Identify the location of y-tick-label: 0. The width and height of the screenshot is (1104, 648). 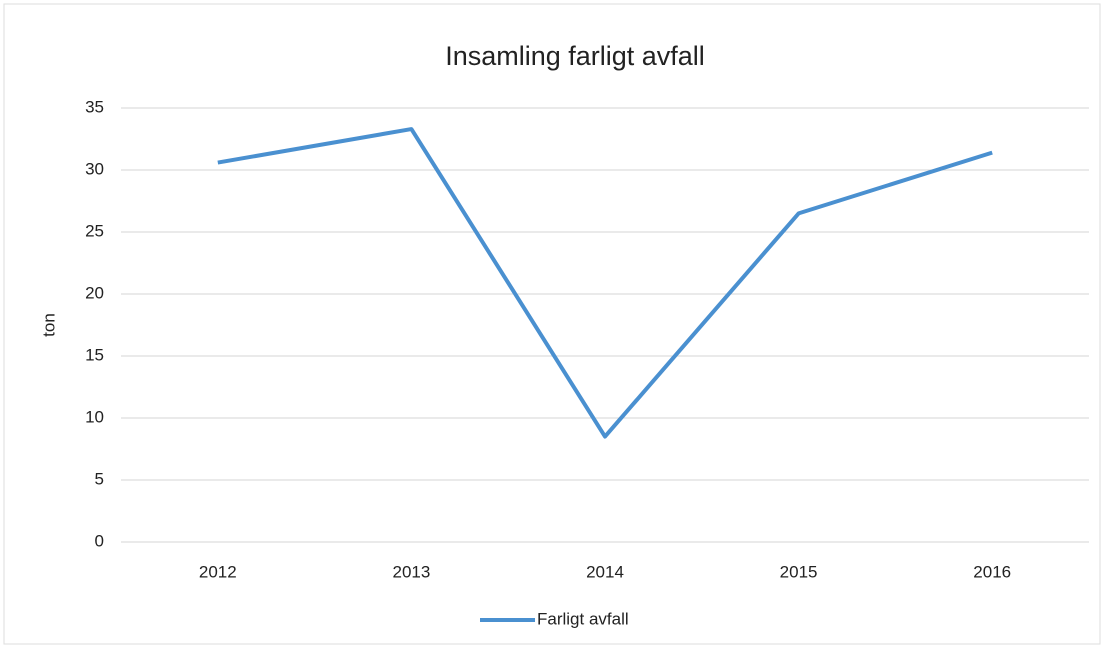
(99, 540).